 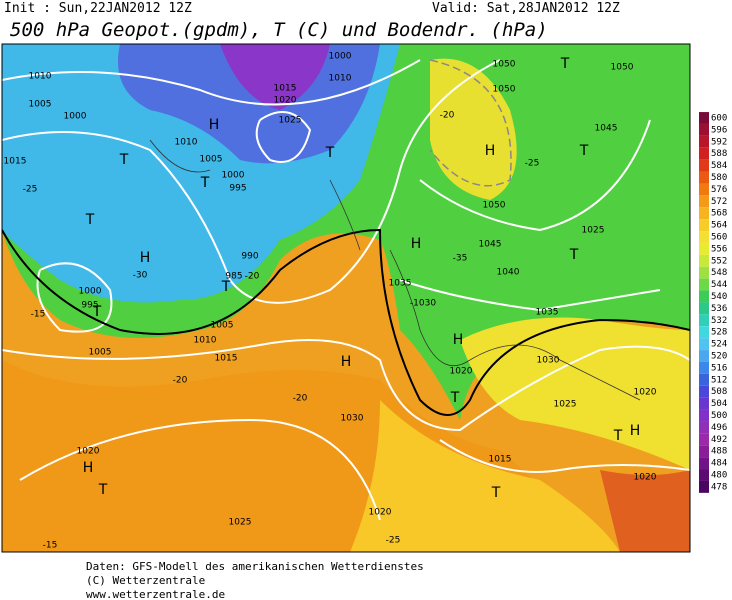 What do you see at coordinates (719, 380) in the screenshot?
I see `colorbar-label: 512` at bounding box center [719, 380].